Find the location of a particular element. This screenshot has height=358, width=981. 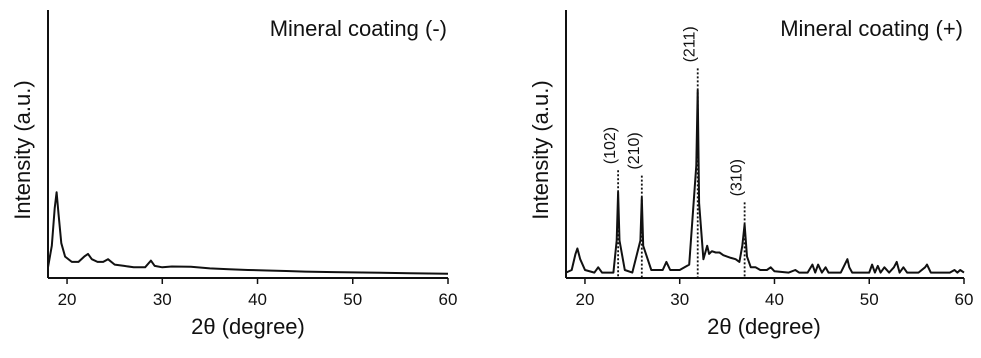

peak-label: (310) is located at coordinates (737, 177).